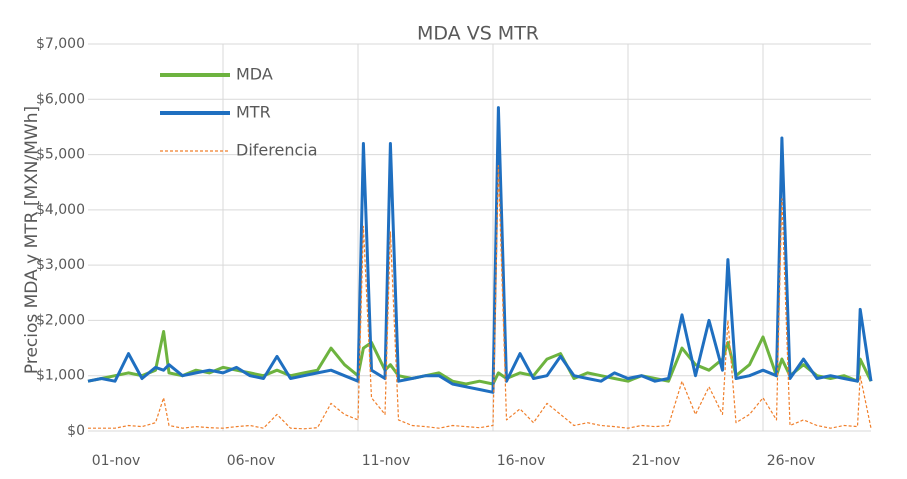  Describe the element at coordinates (656, 461) in the screenshot. I see `x-tick-label: 21-nov` at that location.